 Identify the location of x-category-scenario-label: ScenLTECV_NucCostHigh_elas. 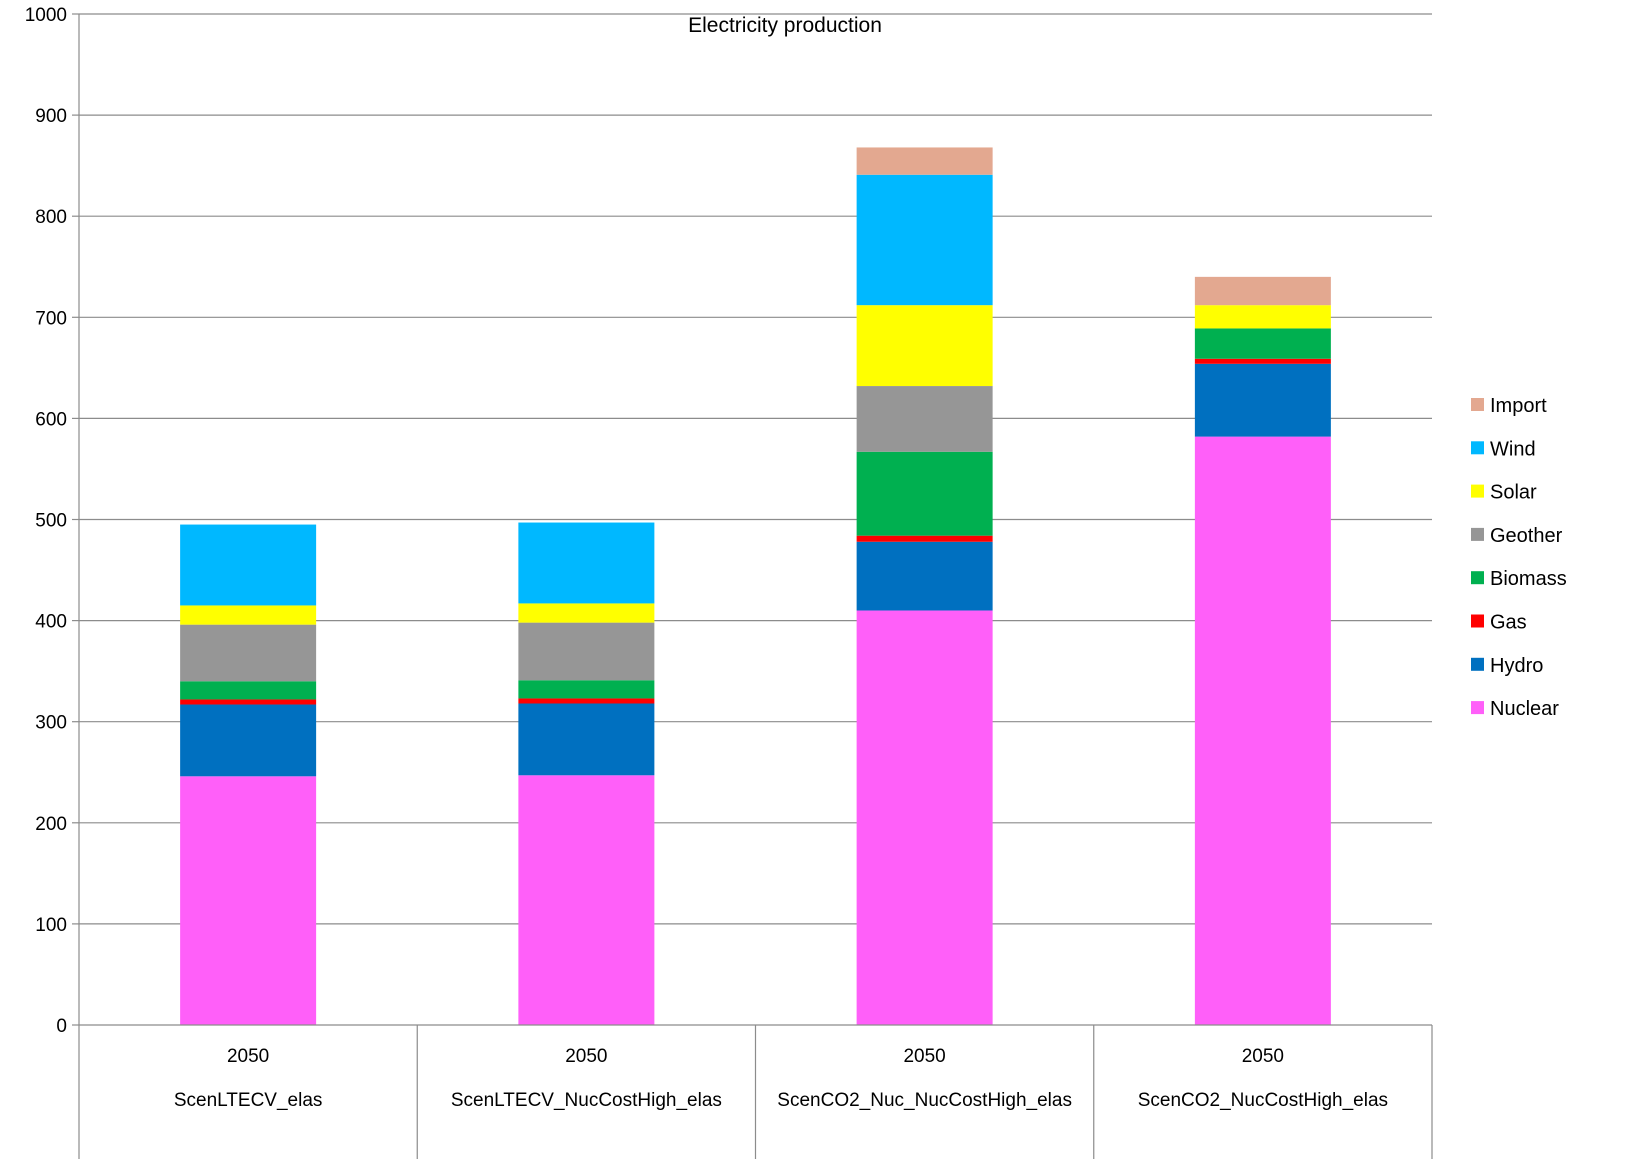
(586, 1100).